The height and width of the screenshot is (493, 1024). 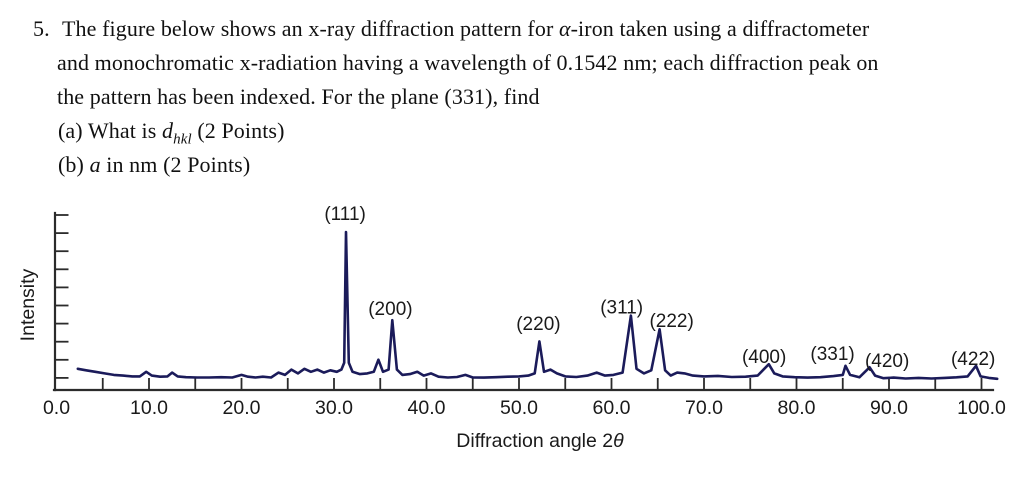 What do you see at coordinates (612, 408) in the screenshot?
I see `x-tick-label: 60.0` at bounding box center [612, 408].